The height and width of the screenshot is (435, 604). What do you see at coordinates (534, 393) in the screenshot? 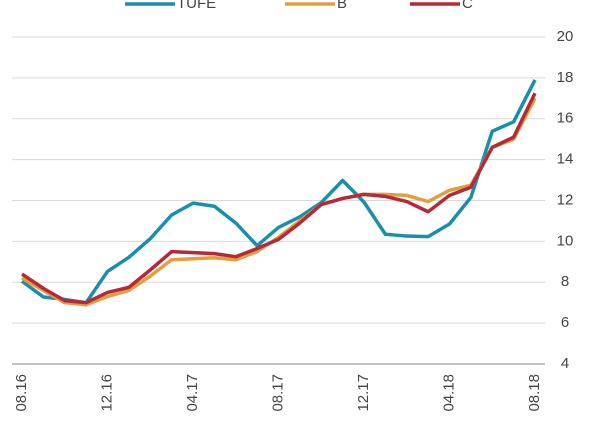
I see `x-tick-label: 08.18` at bounding box center [534, 393].